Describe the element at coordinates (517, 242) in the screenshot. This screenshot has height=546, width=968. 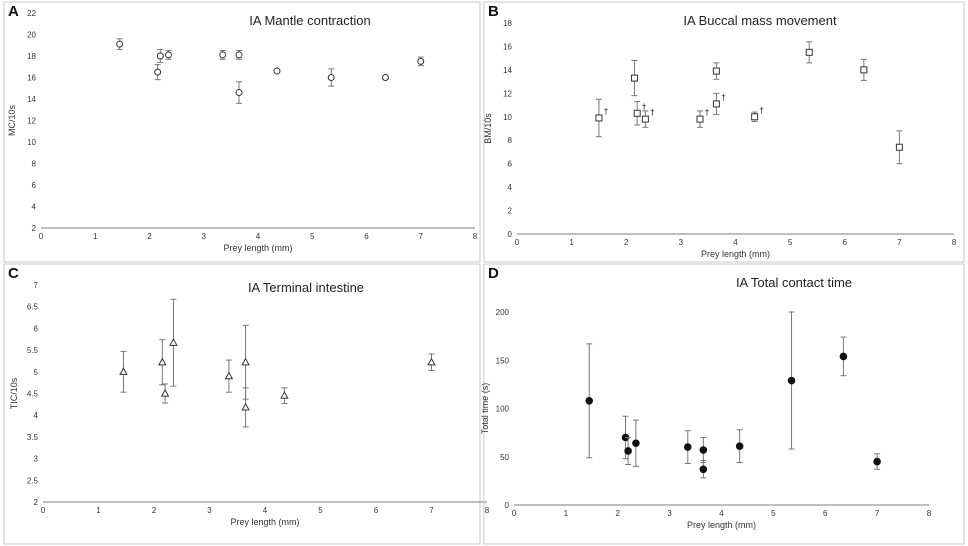
I see `panel-b-x-tick-label: 0` at that location.